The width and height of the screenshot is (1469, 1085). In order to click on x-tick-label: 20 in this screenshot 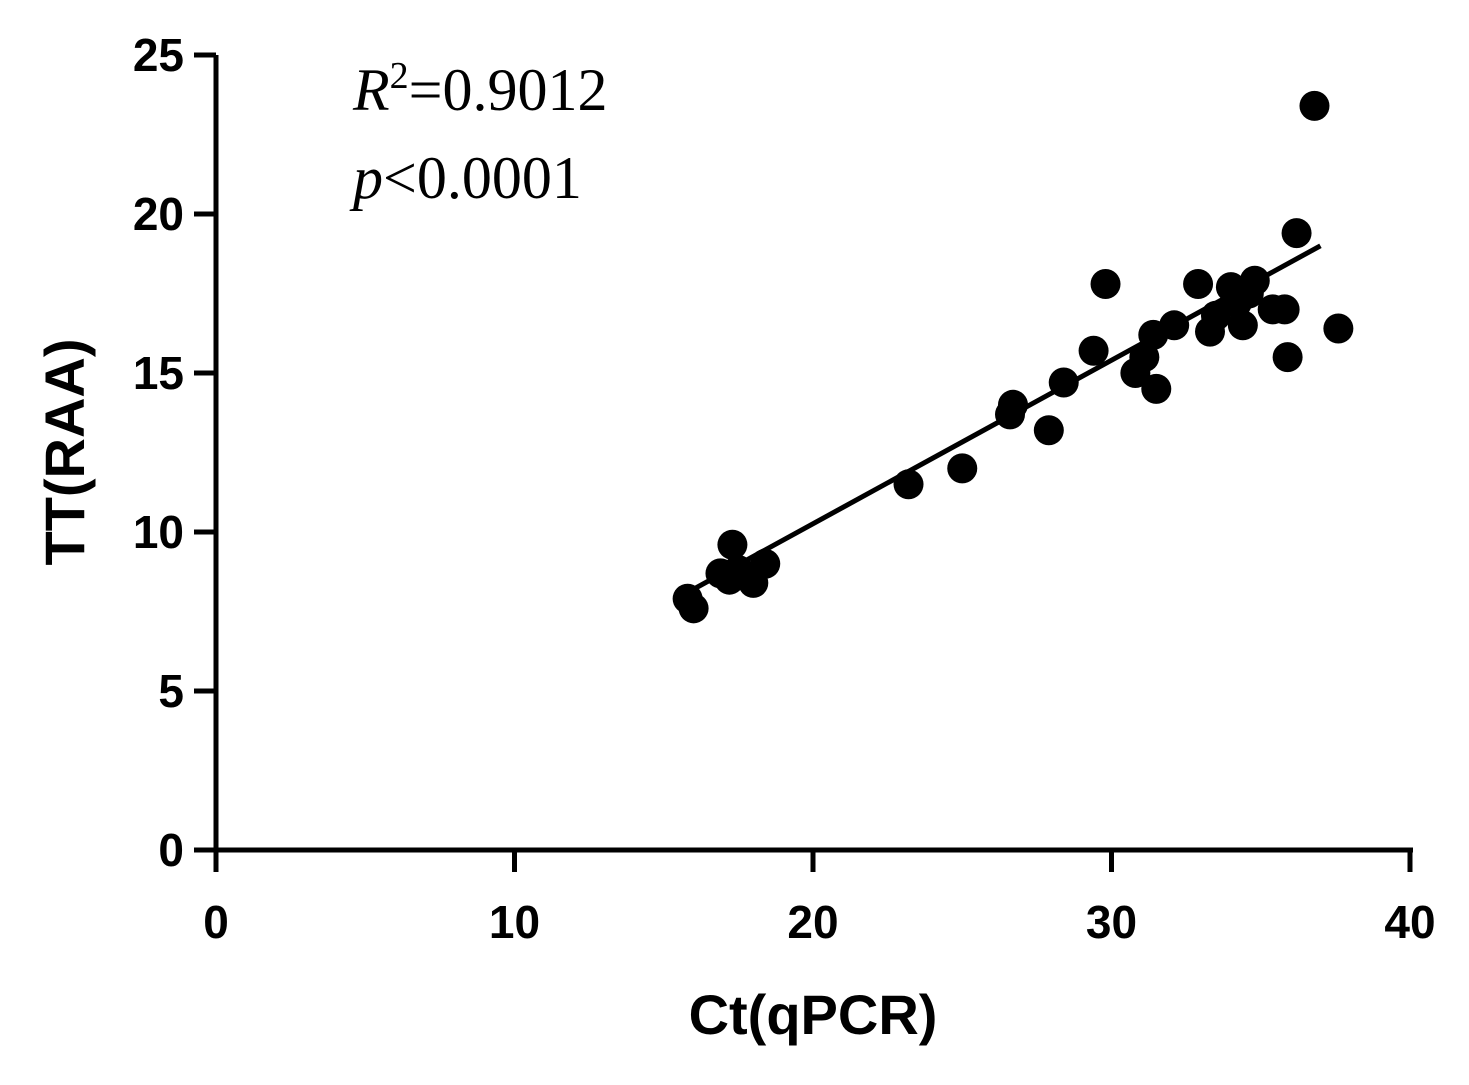, I will do `click(812, 922)`.